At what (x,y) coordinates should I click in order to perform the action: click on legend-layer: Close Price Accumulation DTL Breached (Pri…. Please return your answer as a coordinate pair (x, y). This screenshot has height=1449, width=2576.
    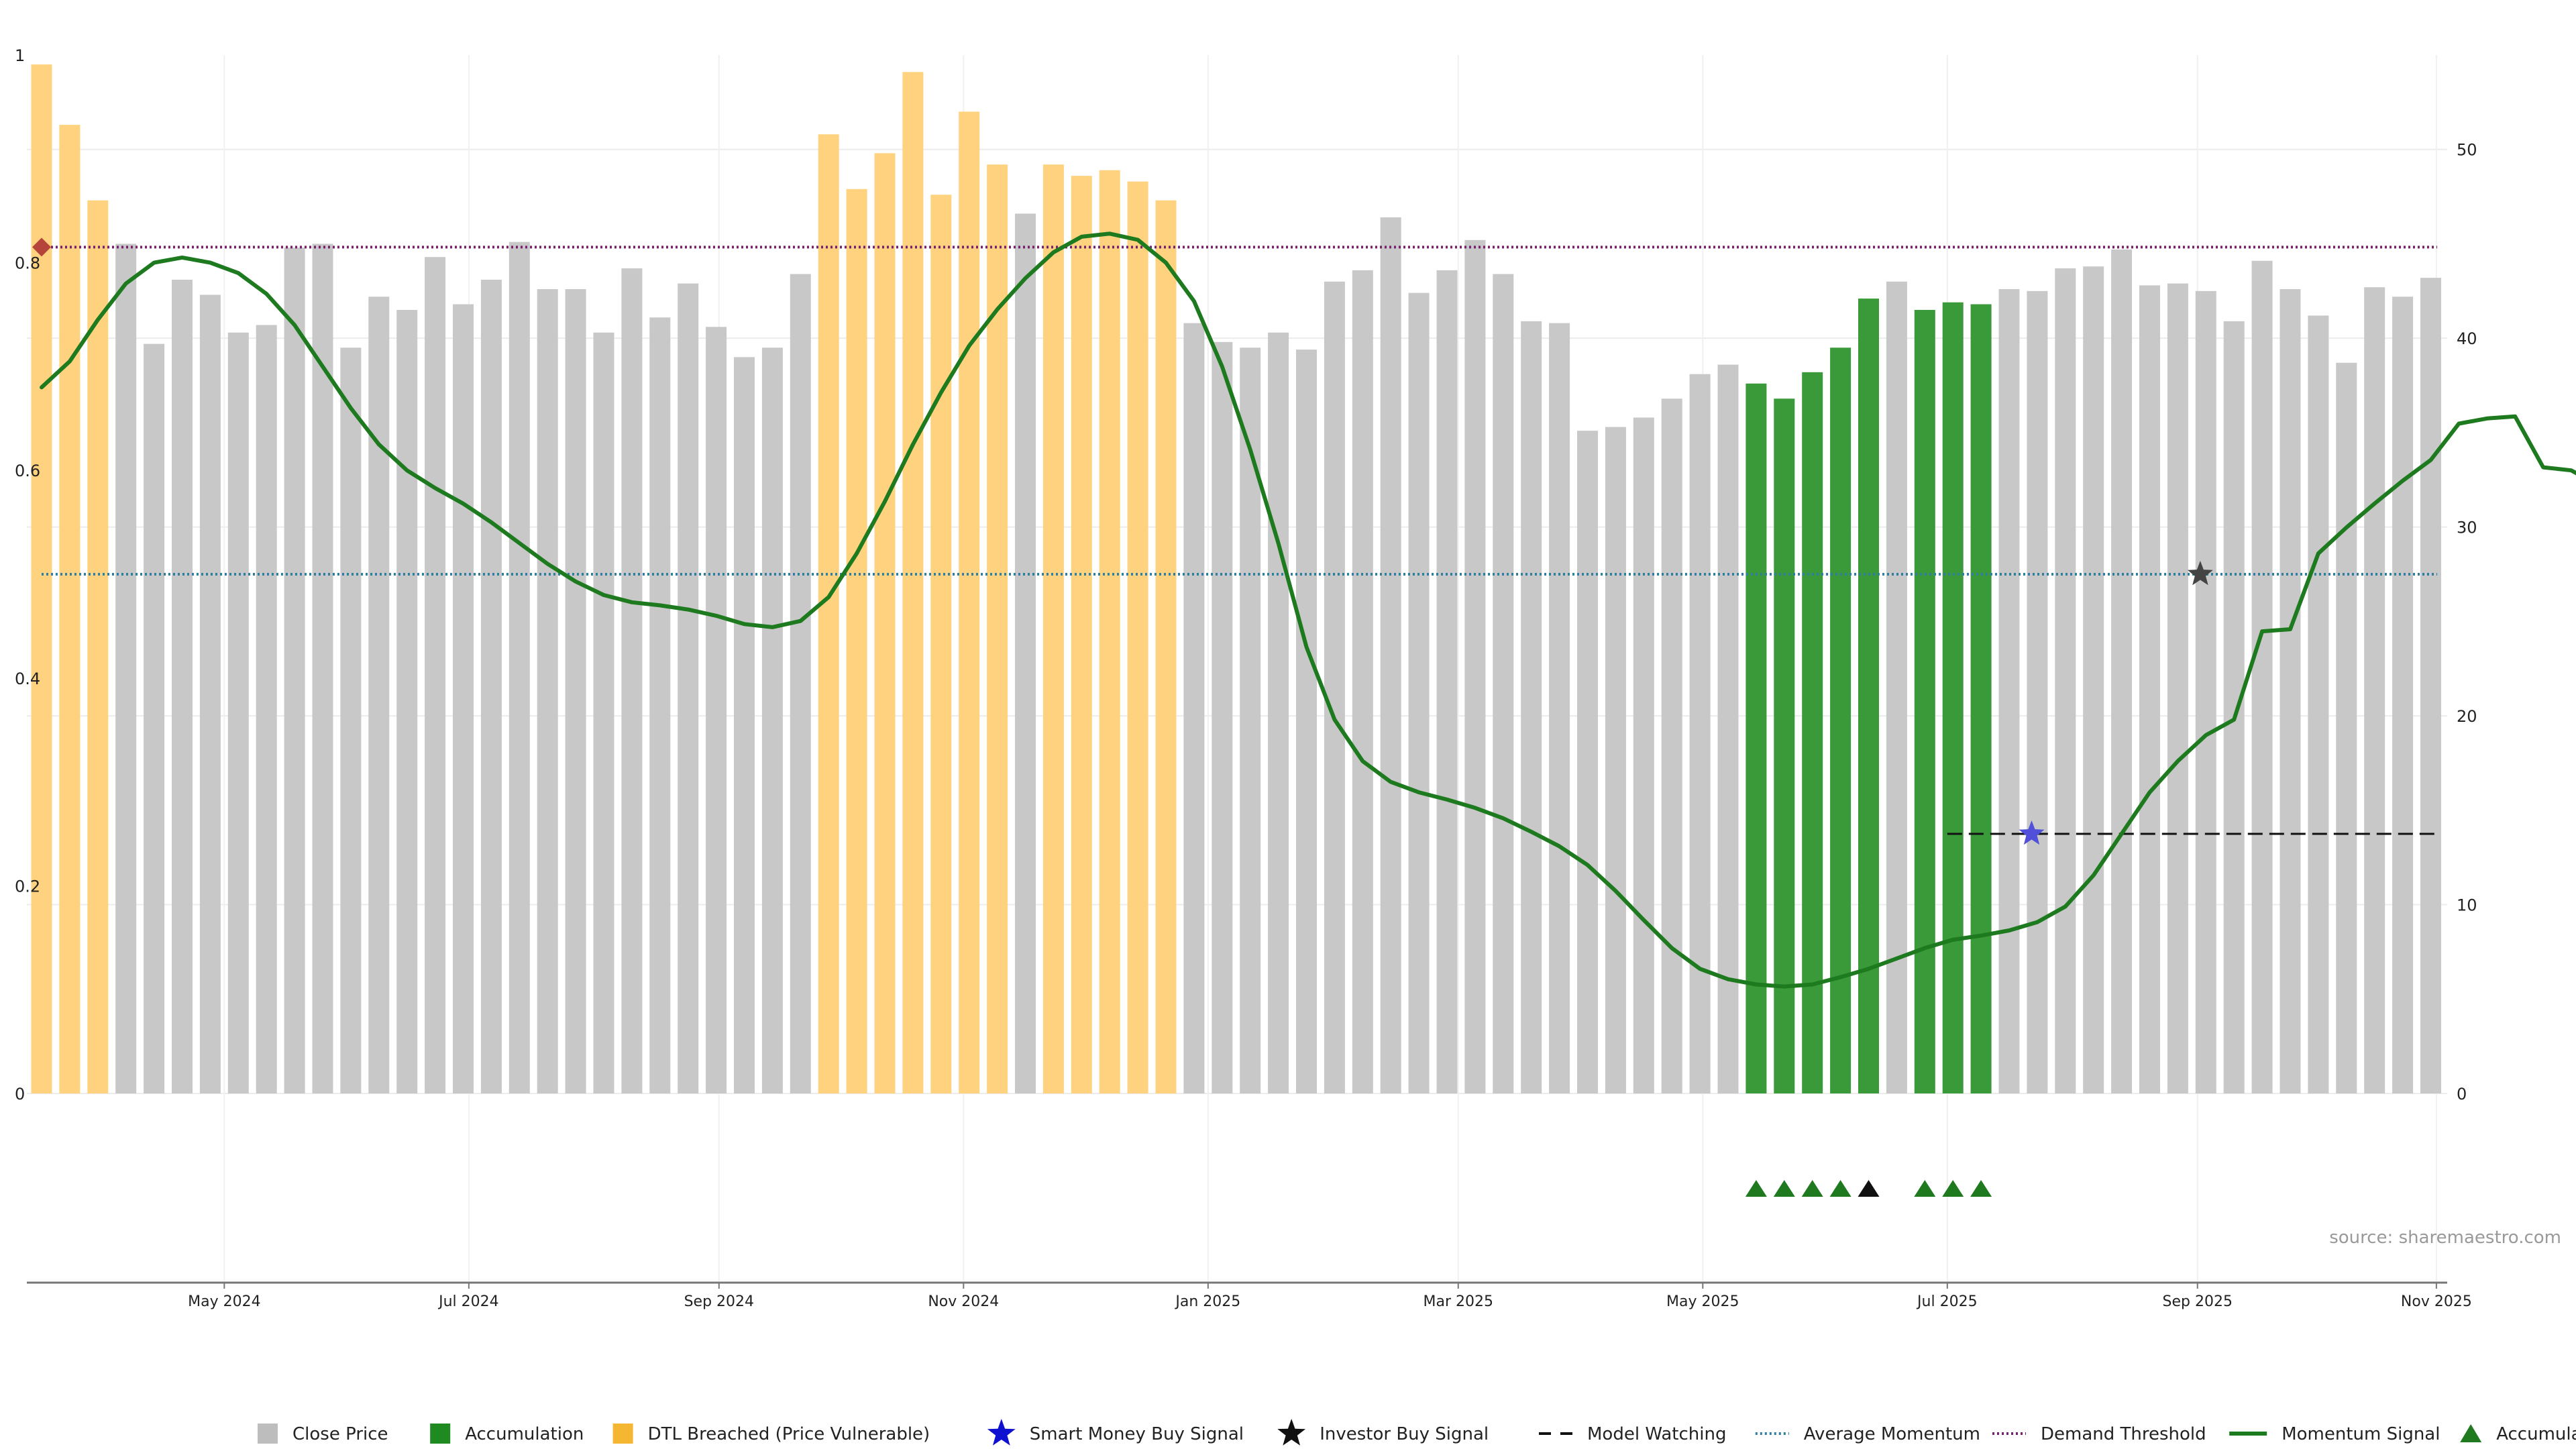
    Looking at the image, I should click on (1417, 1432).